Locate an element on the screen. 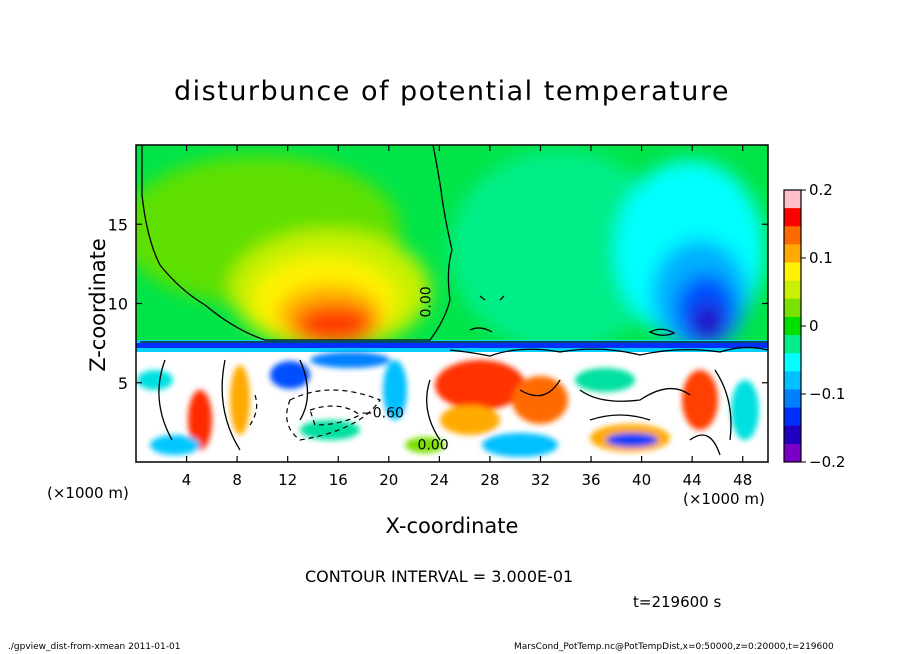 The width and height of the screenshot is (904, 654). time-label: t=219600 s is located at coordinates (677, 602).